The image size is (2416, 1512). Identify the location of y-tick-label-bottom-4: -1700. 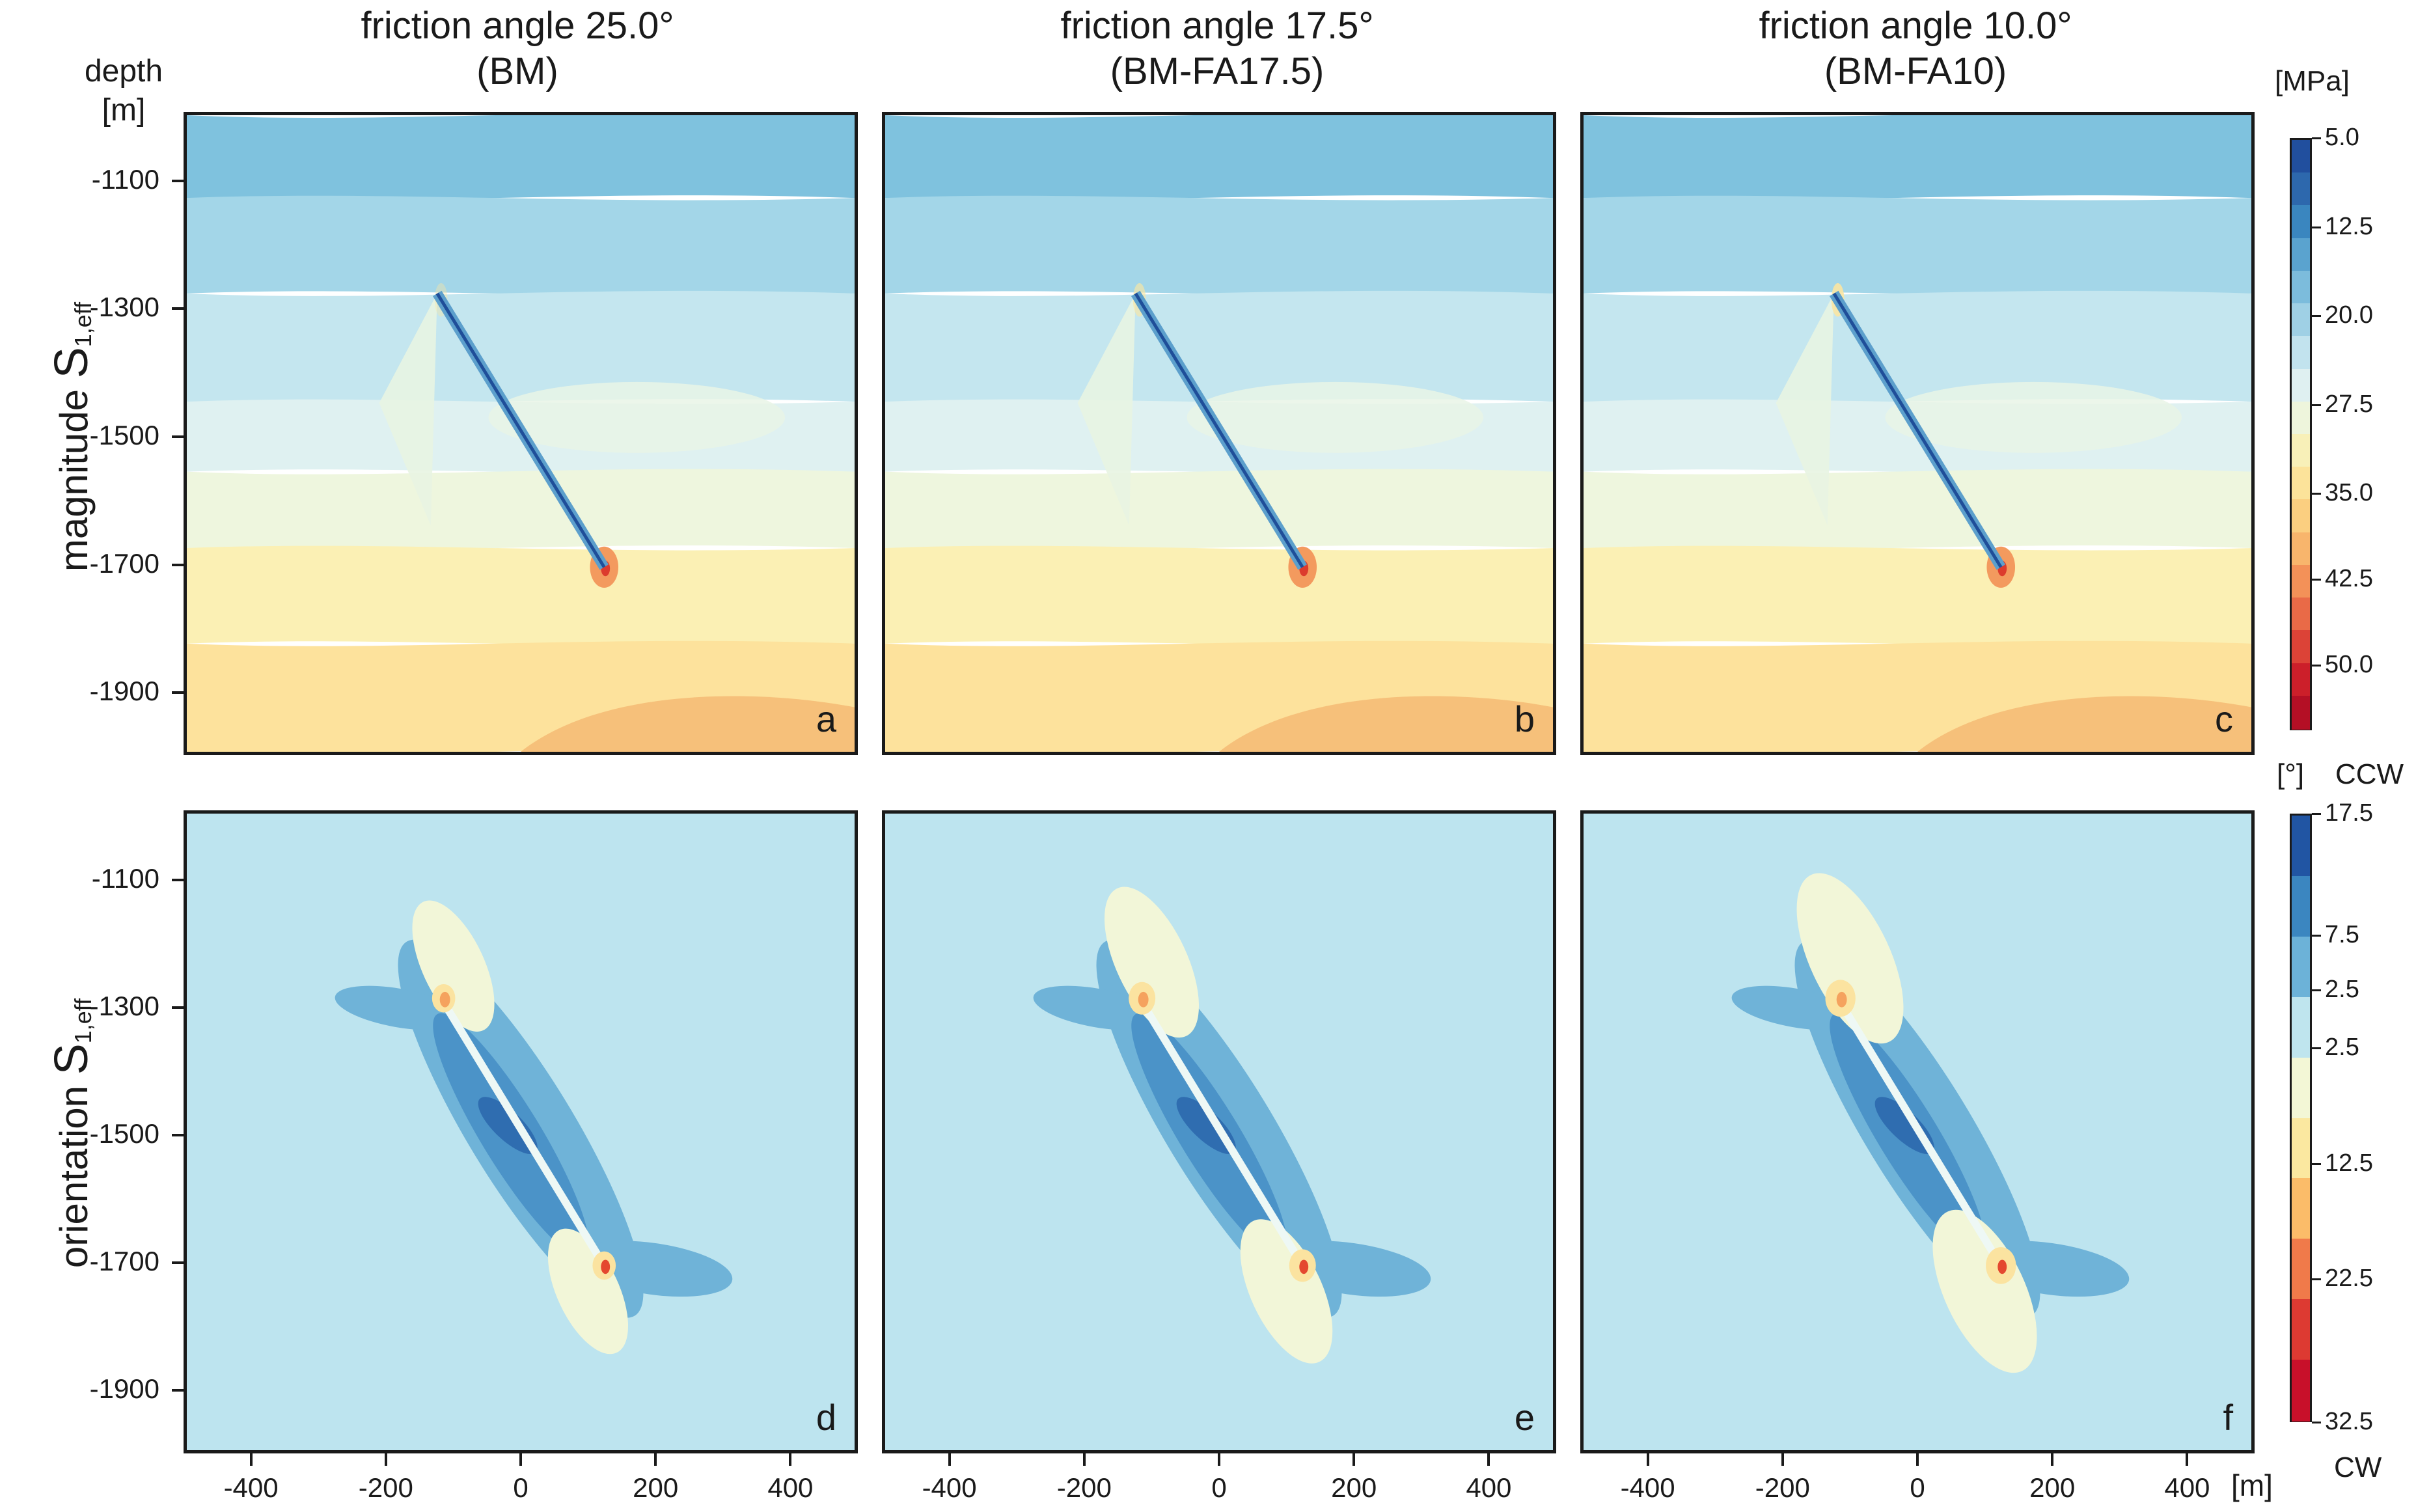
(124, 1261).